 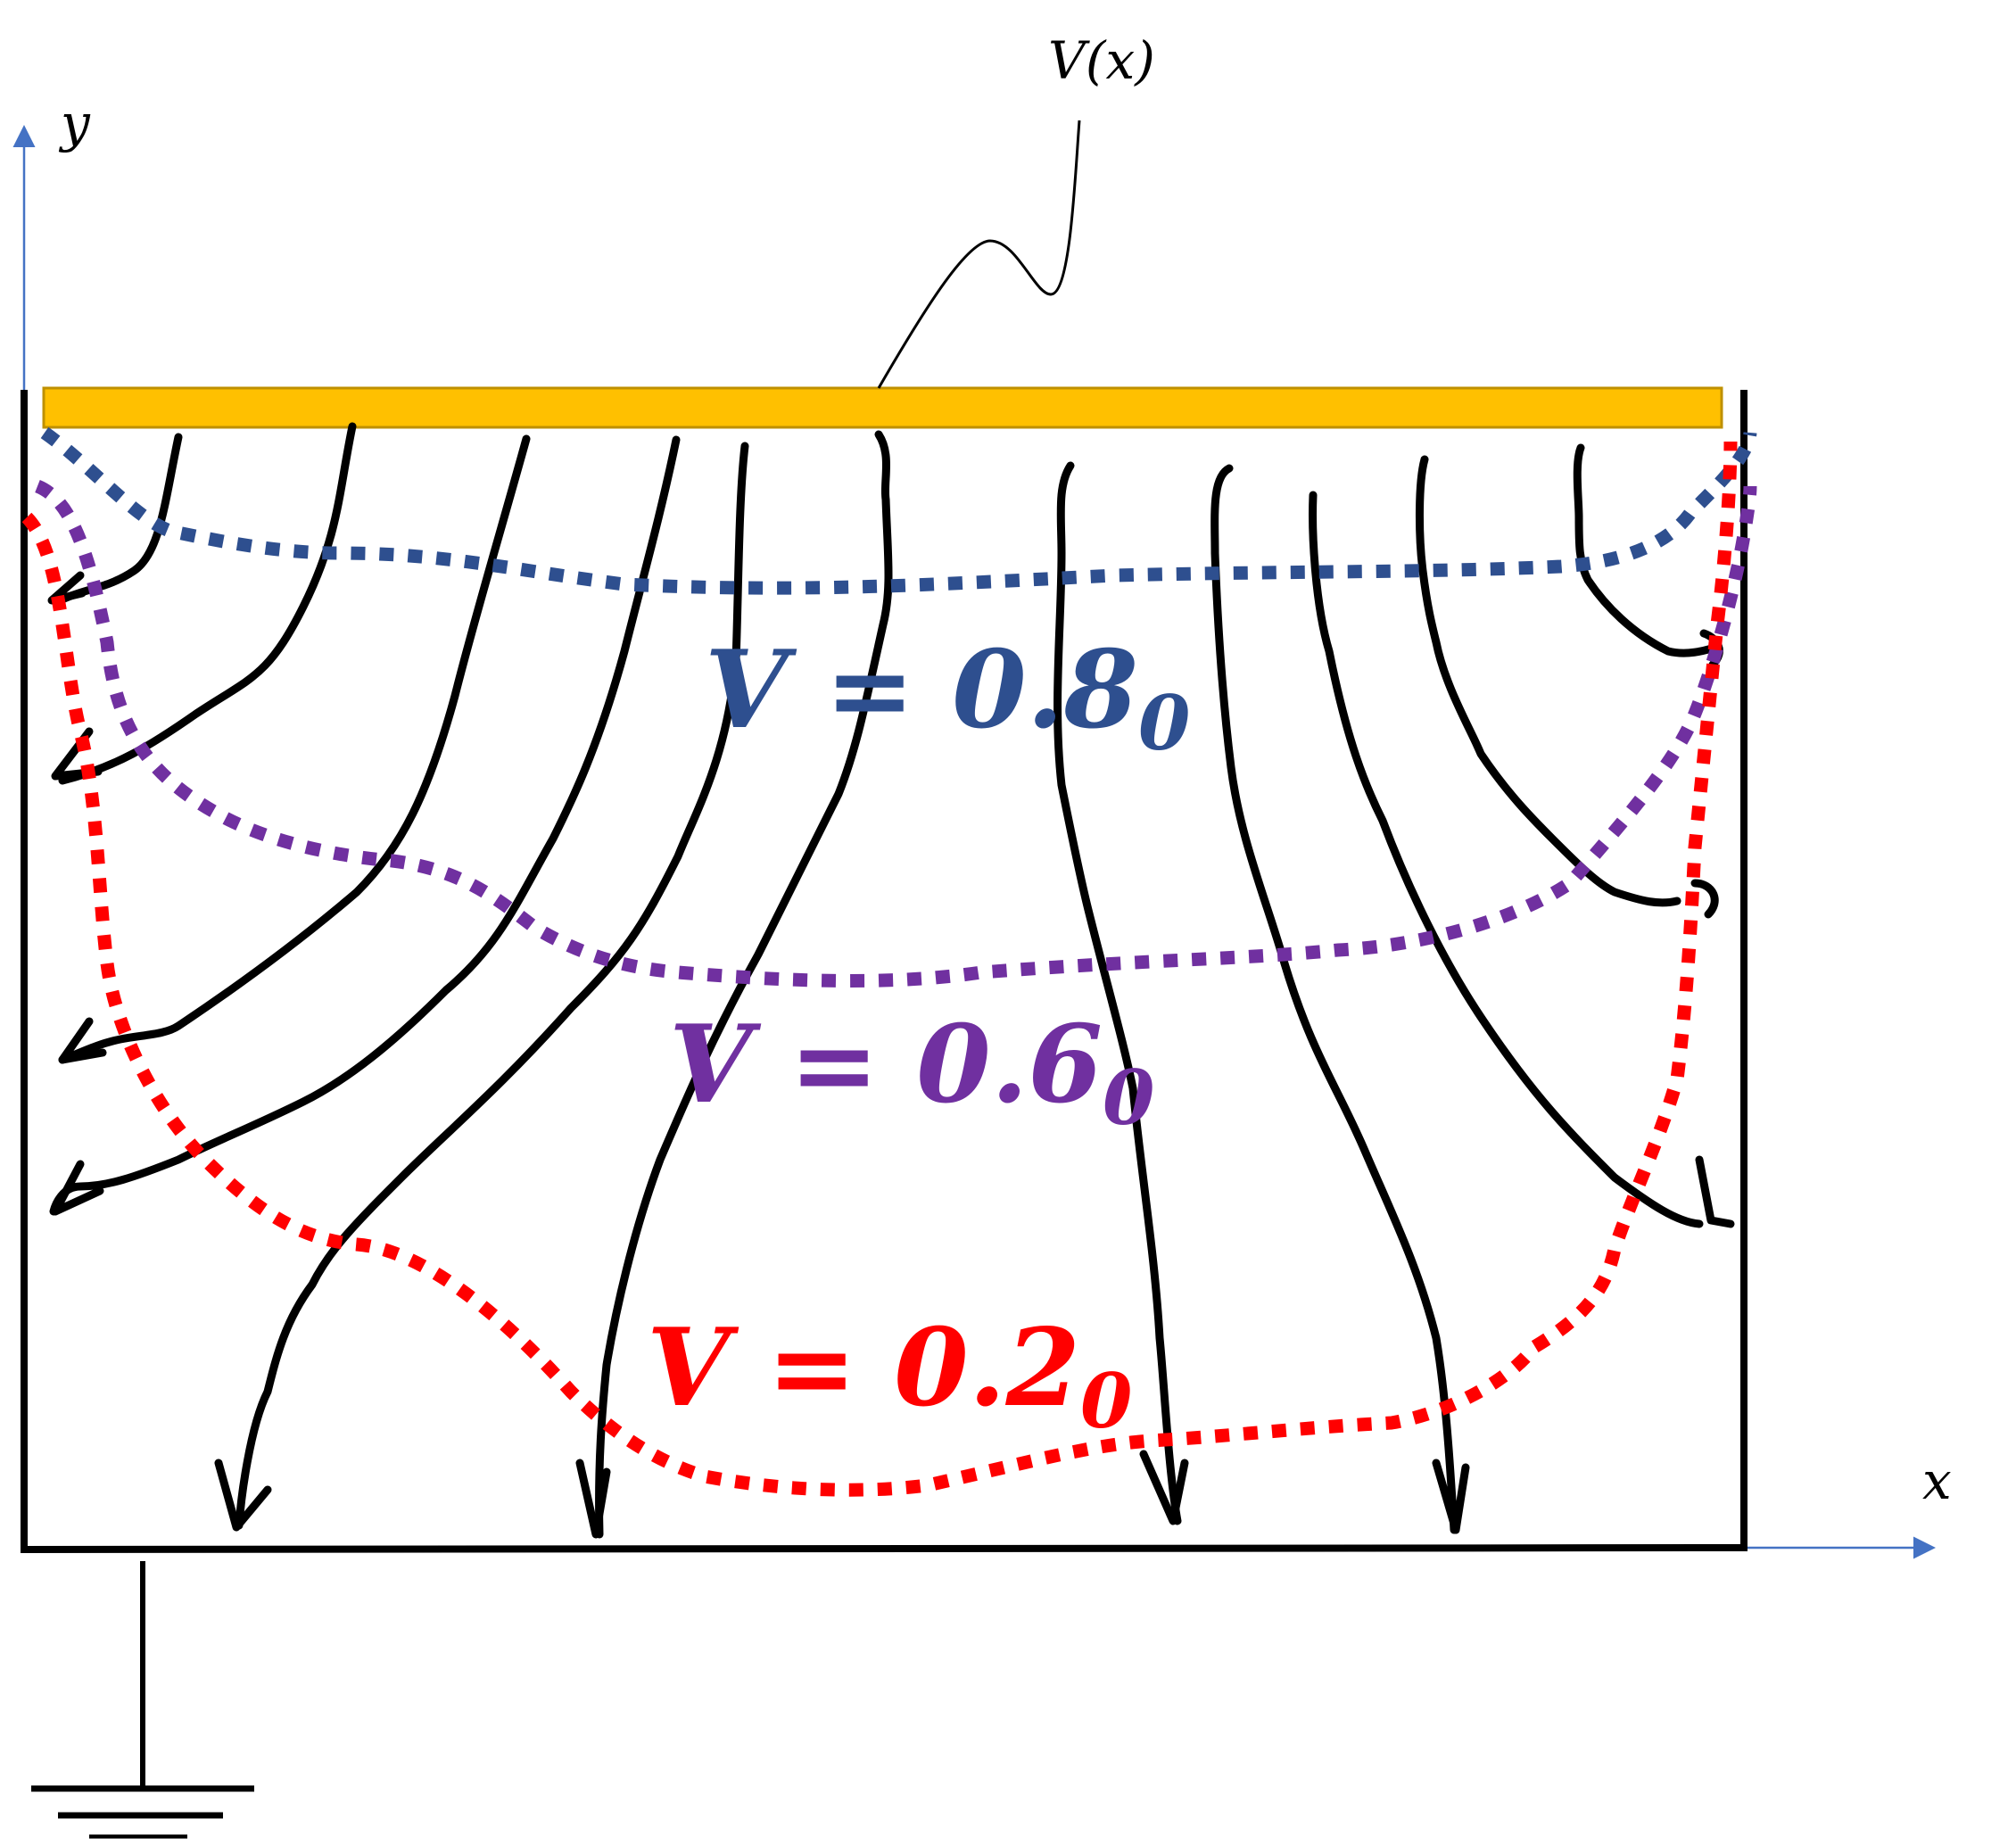 I want to click on ground-symbol-icon, so click(x=142, y=1701).